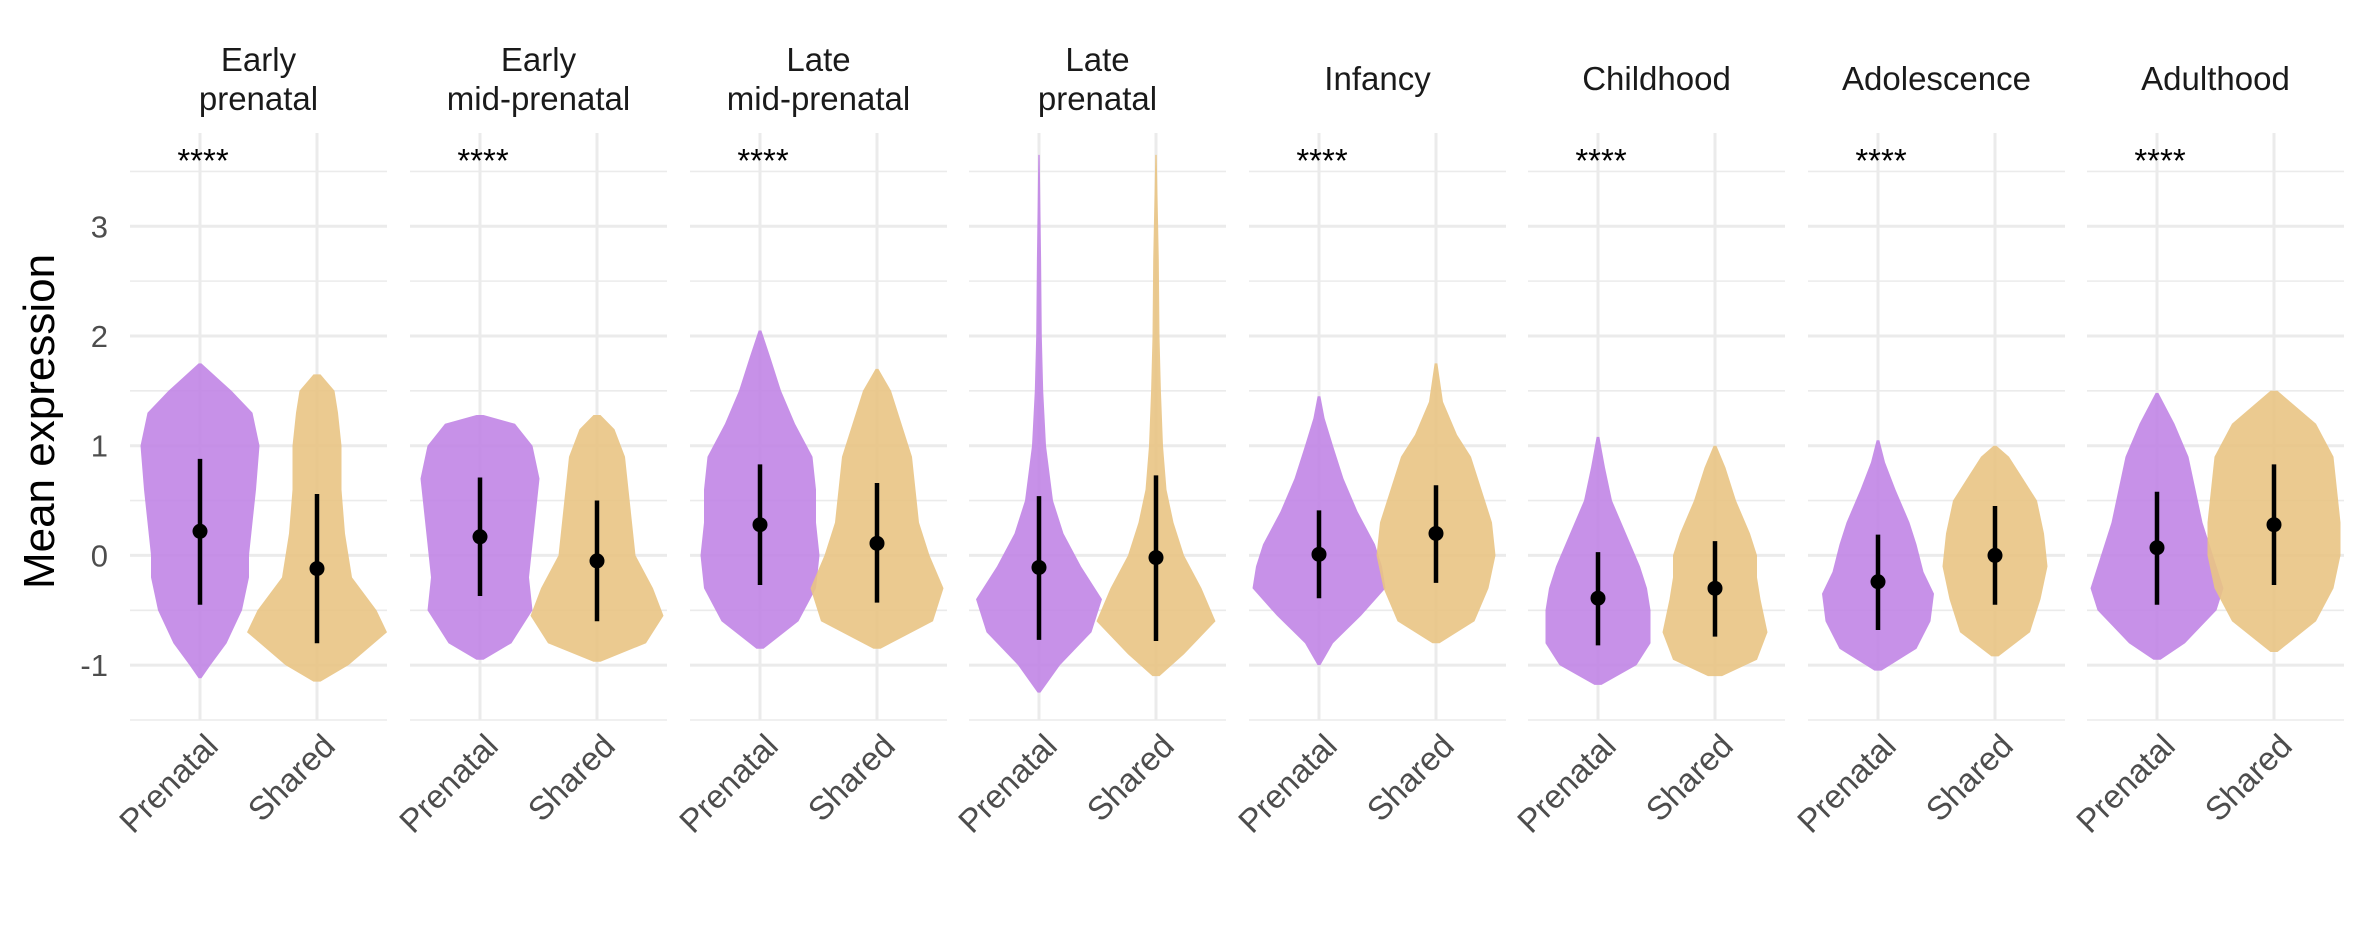 The image size is (2362, 949). Describe the element at coordinates (1656, 78) in the screenshot. I see `panel-title: Childhood` at that location.